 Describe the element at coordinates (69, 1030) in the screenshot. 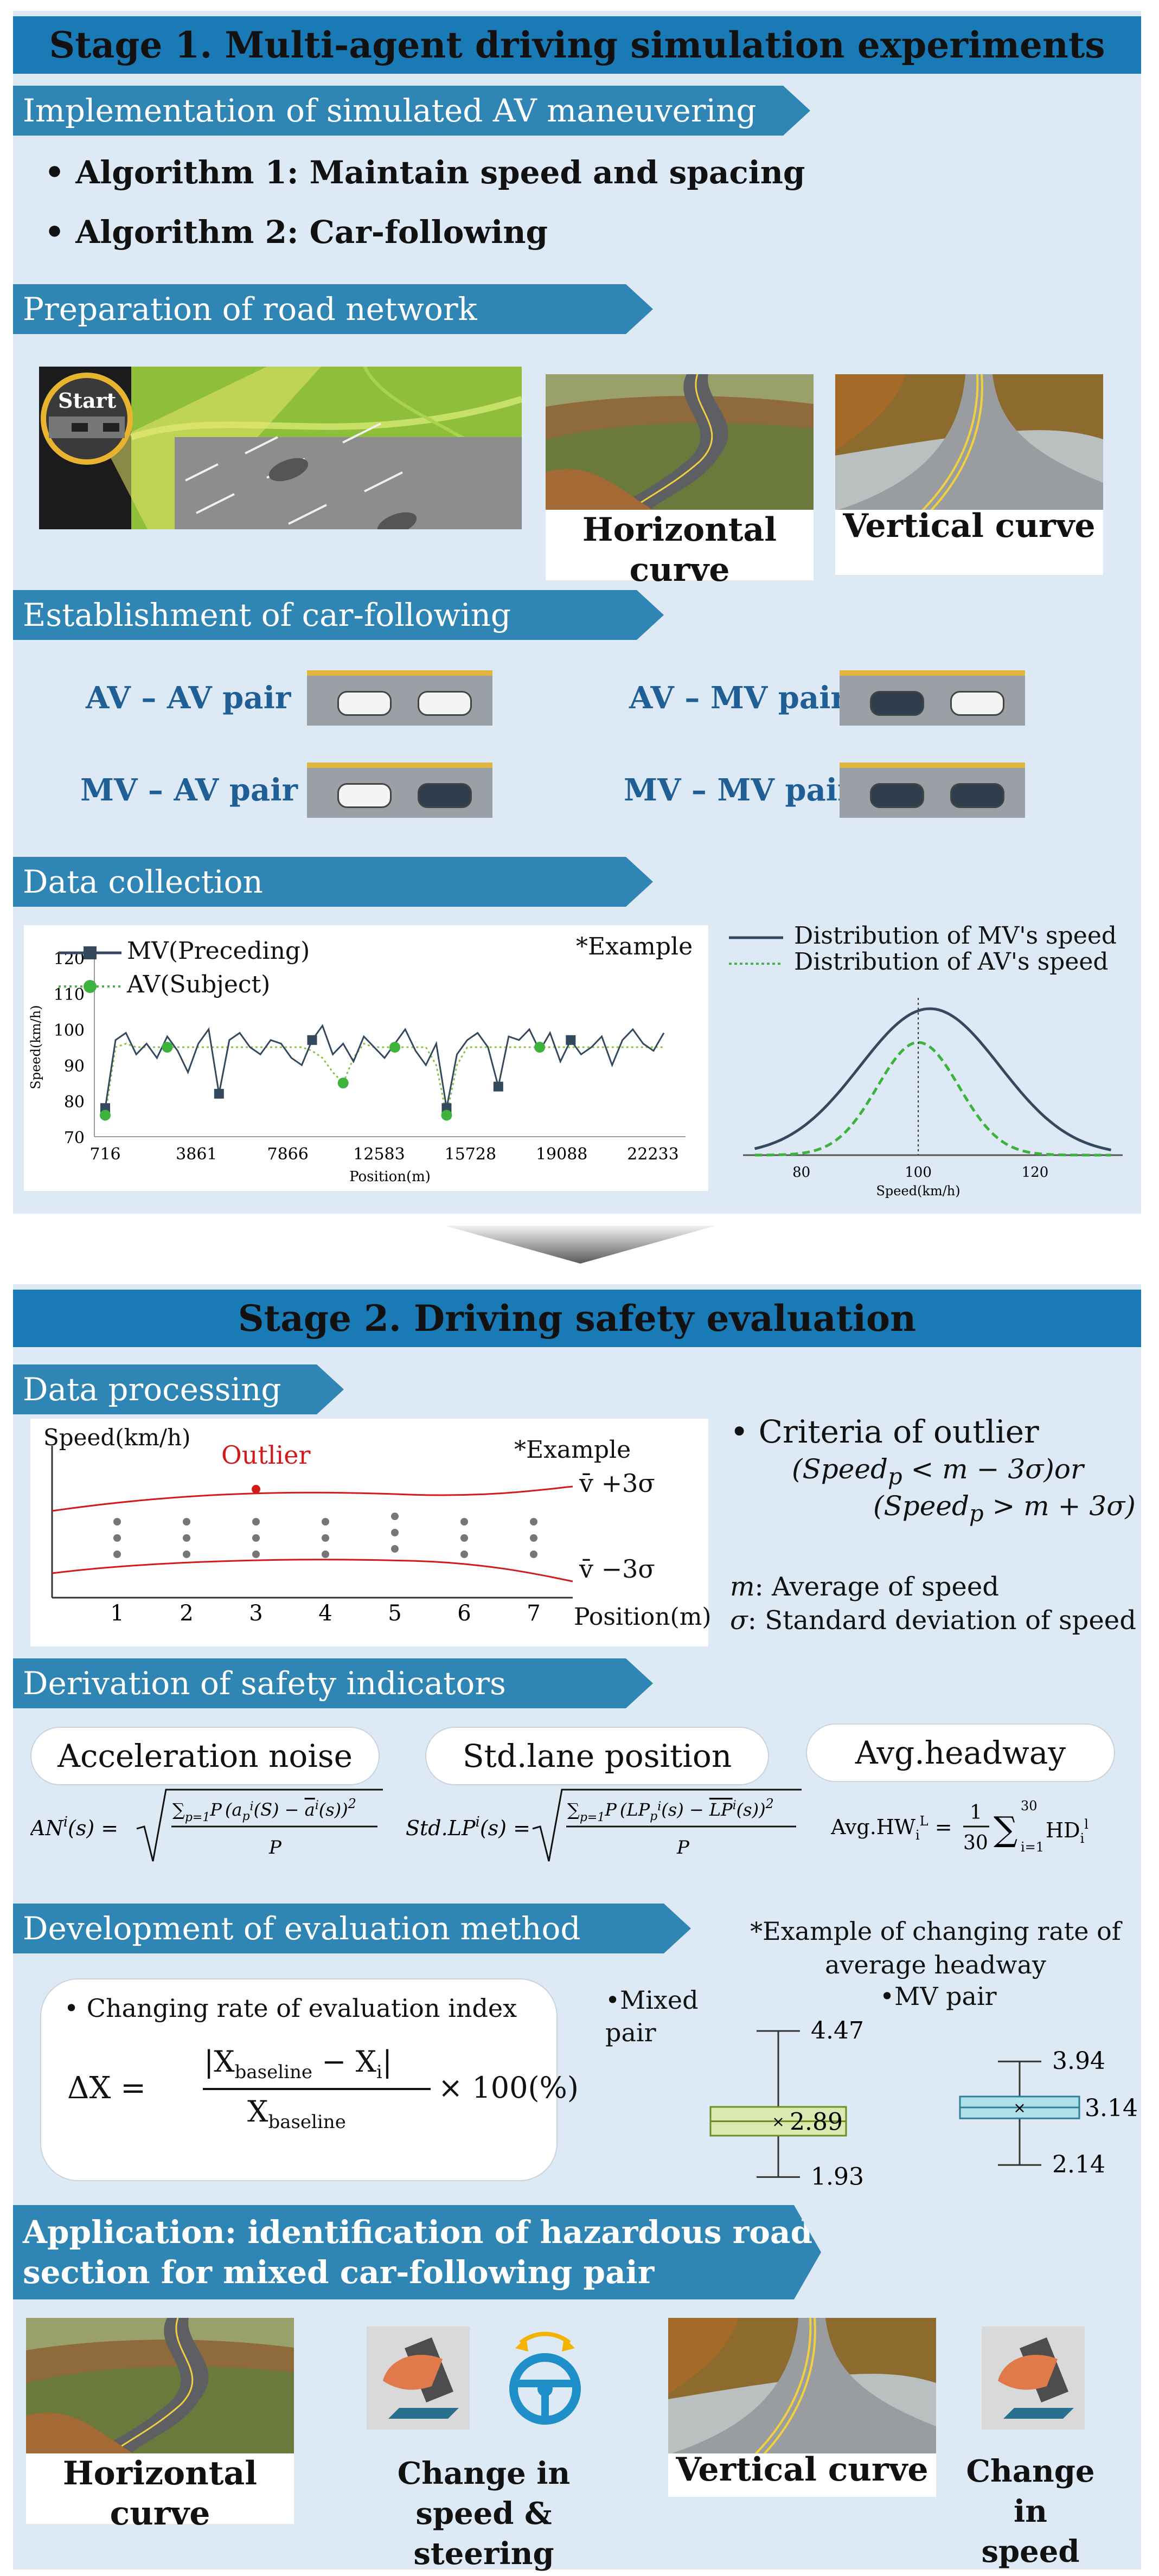

I see `y-tick-label: 100` at that location.